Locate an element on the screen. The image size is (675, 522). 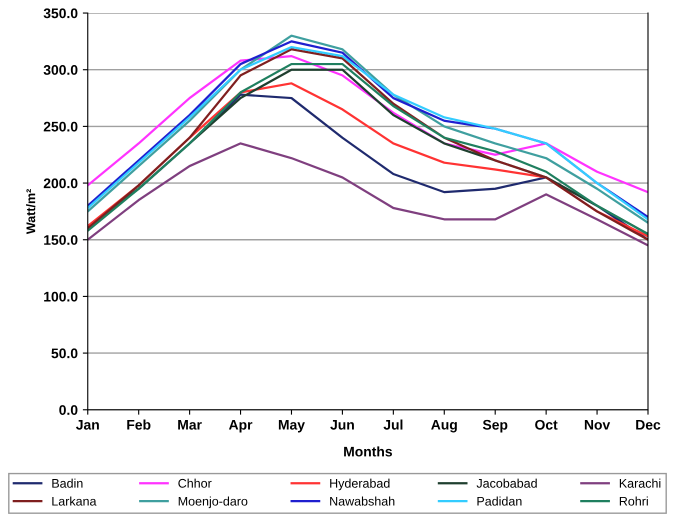
x-tick-label: Nov is located at coordinates (597, 425).